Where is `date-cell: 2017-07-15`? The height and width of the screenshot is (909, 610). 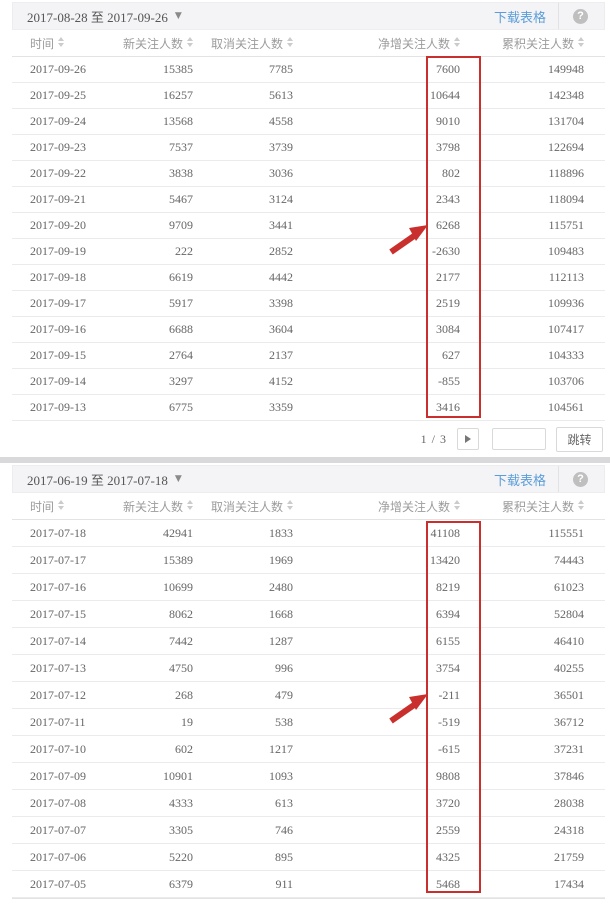 date-cell: 2017-07-15 is located at coordinates (58, 613).